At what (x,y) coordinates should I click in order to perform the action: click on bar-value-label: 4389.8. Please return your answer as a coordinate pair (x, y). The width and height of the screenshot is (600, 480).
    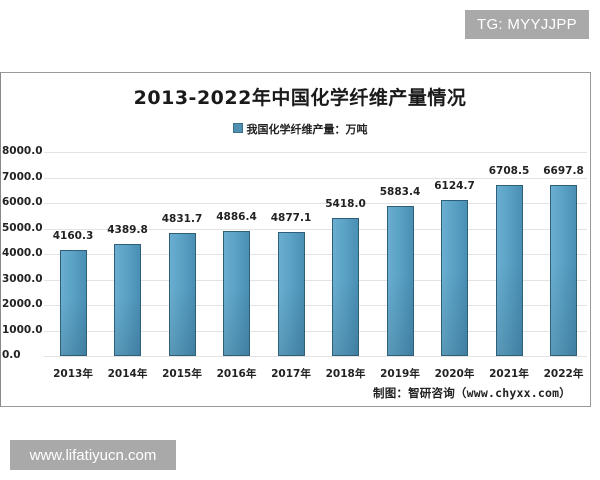
    Looking at the image, I should click on (127, 230).